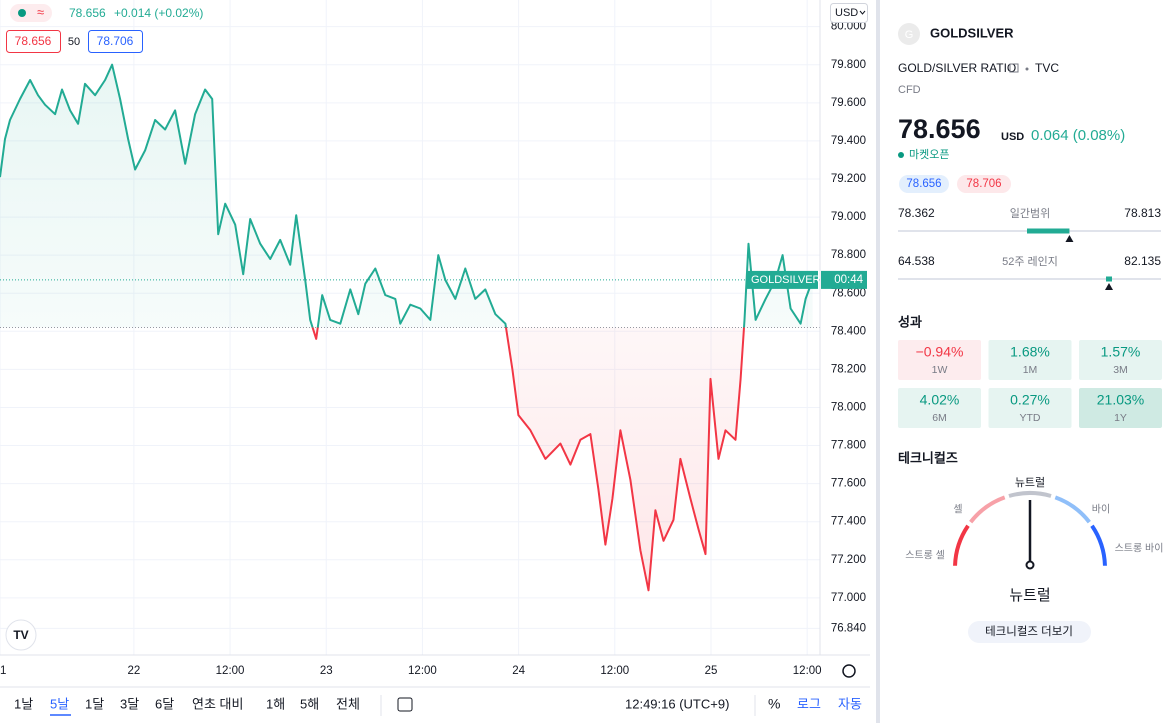 The image size is (1174, 723). What do you see at coordinates (309, 703) in the screenshot?
I see `range-button: 5해` at bounding box center [309, 703].